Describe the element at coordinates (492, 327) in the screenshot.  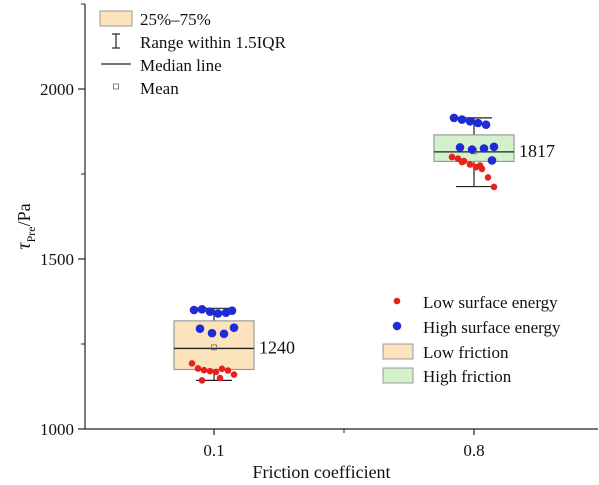
I see `legend-bottom-label: High surface energy` at that location.